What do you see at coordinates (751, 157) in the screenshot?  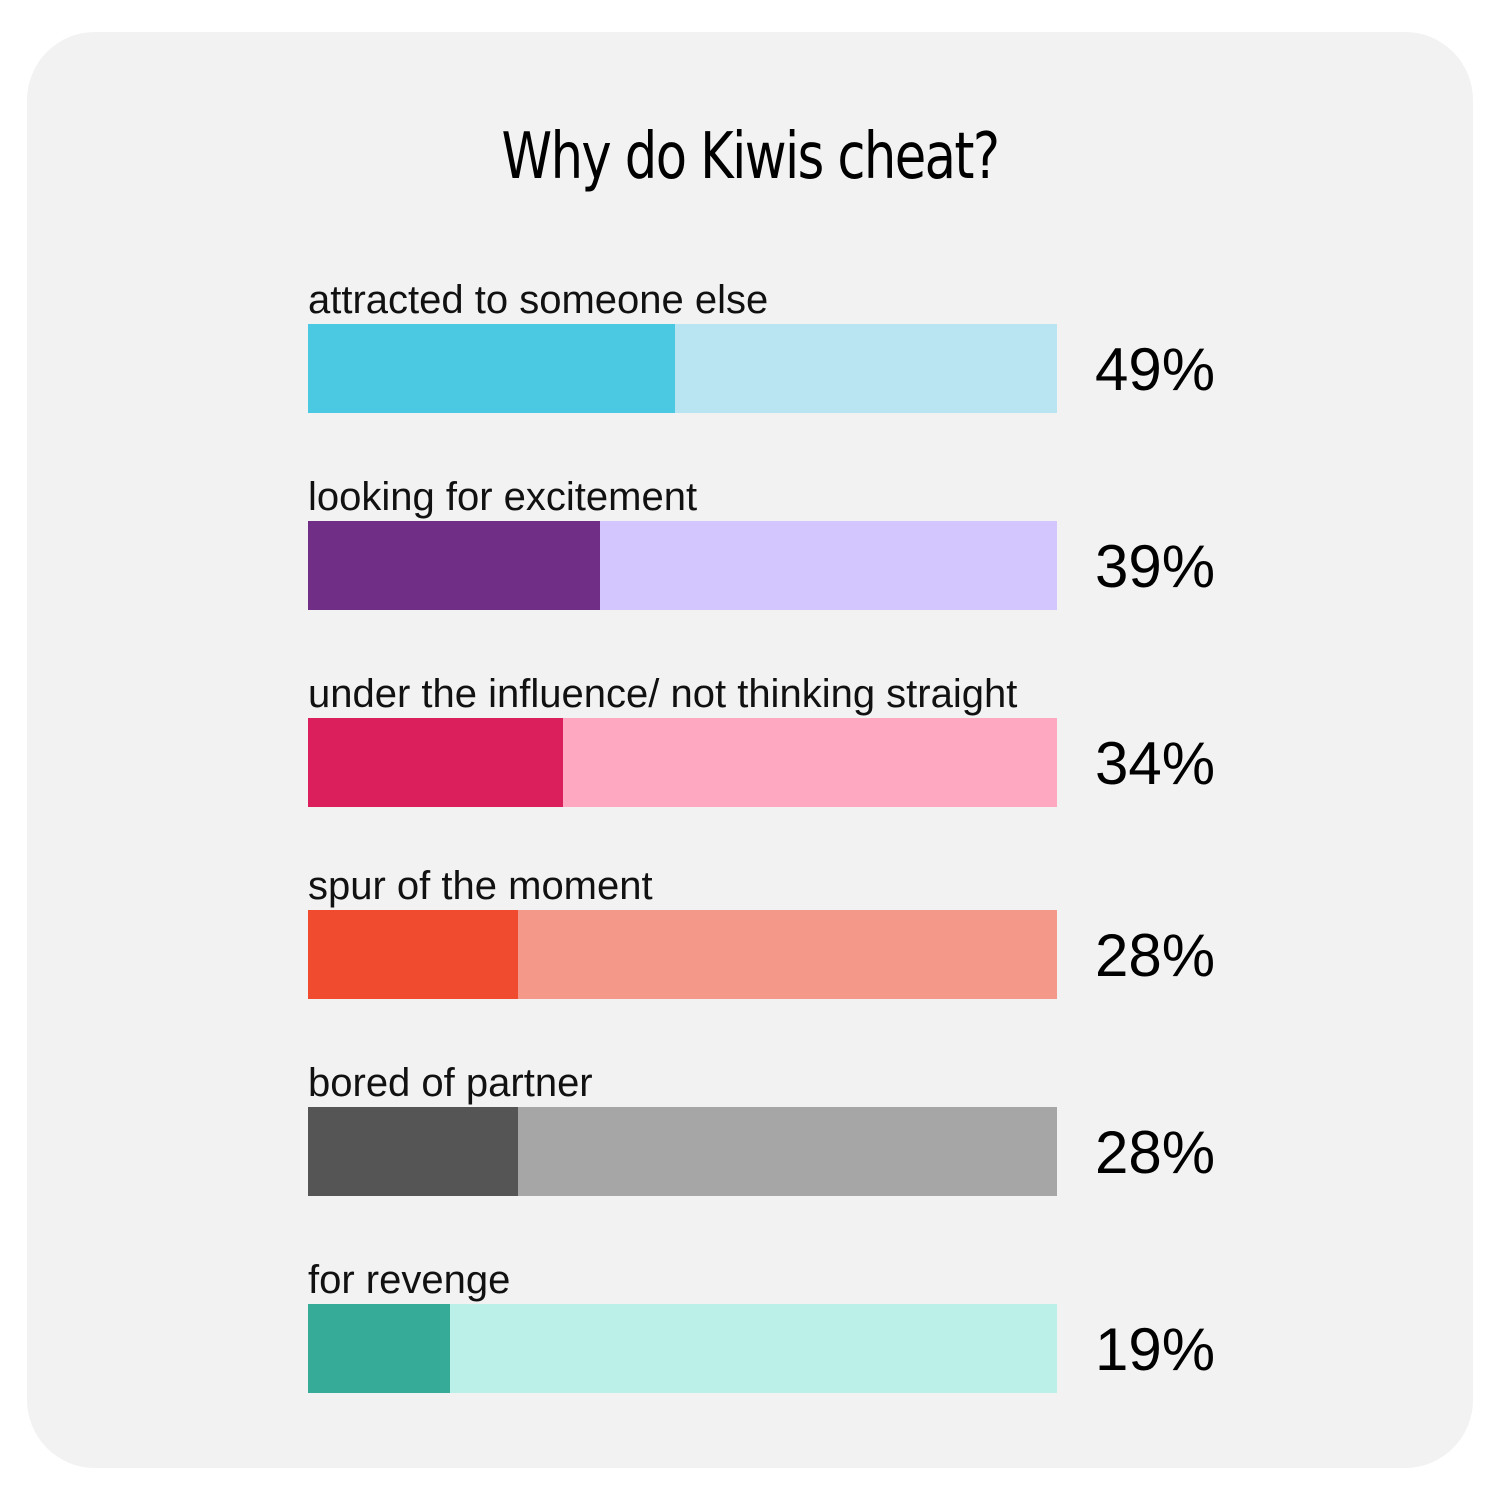 I see `chart-title: Why do Kiwis cheat?` at bounding box center [751, 157].